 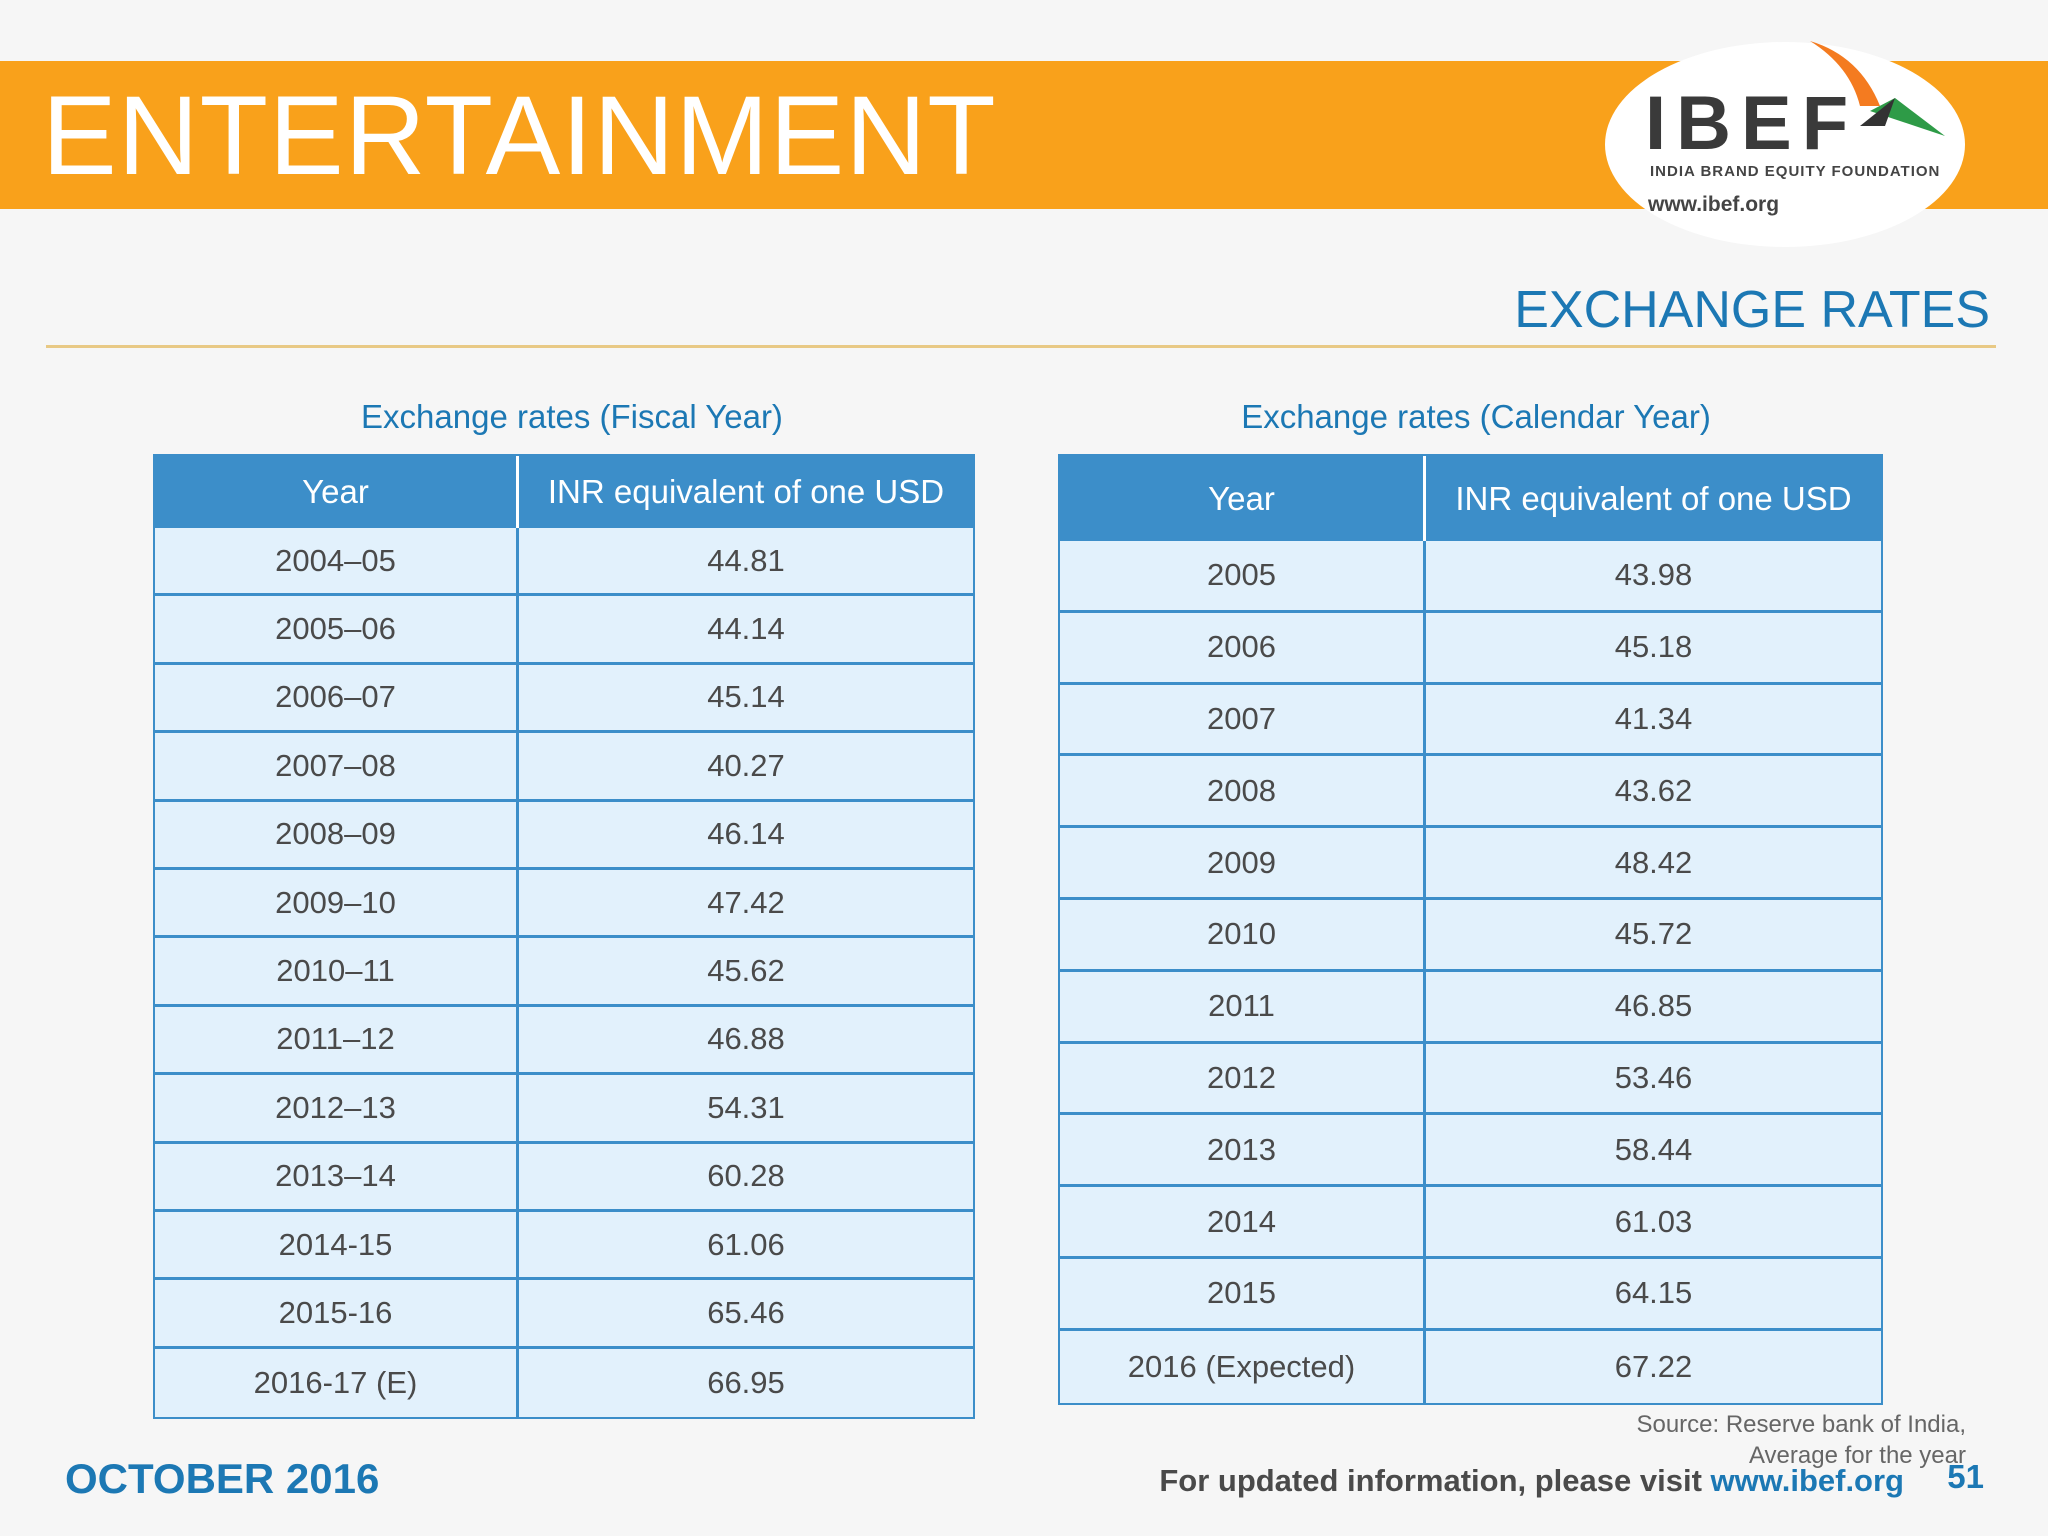 I want to click on table-cell: 2007, so click(x=1241, y=721).